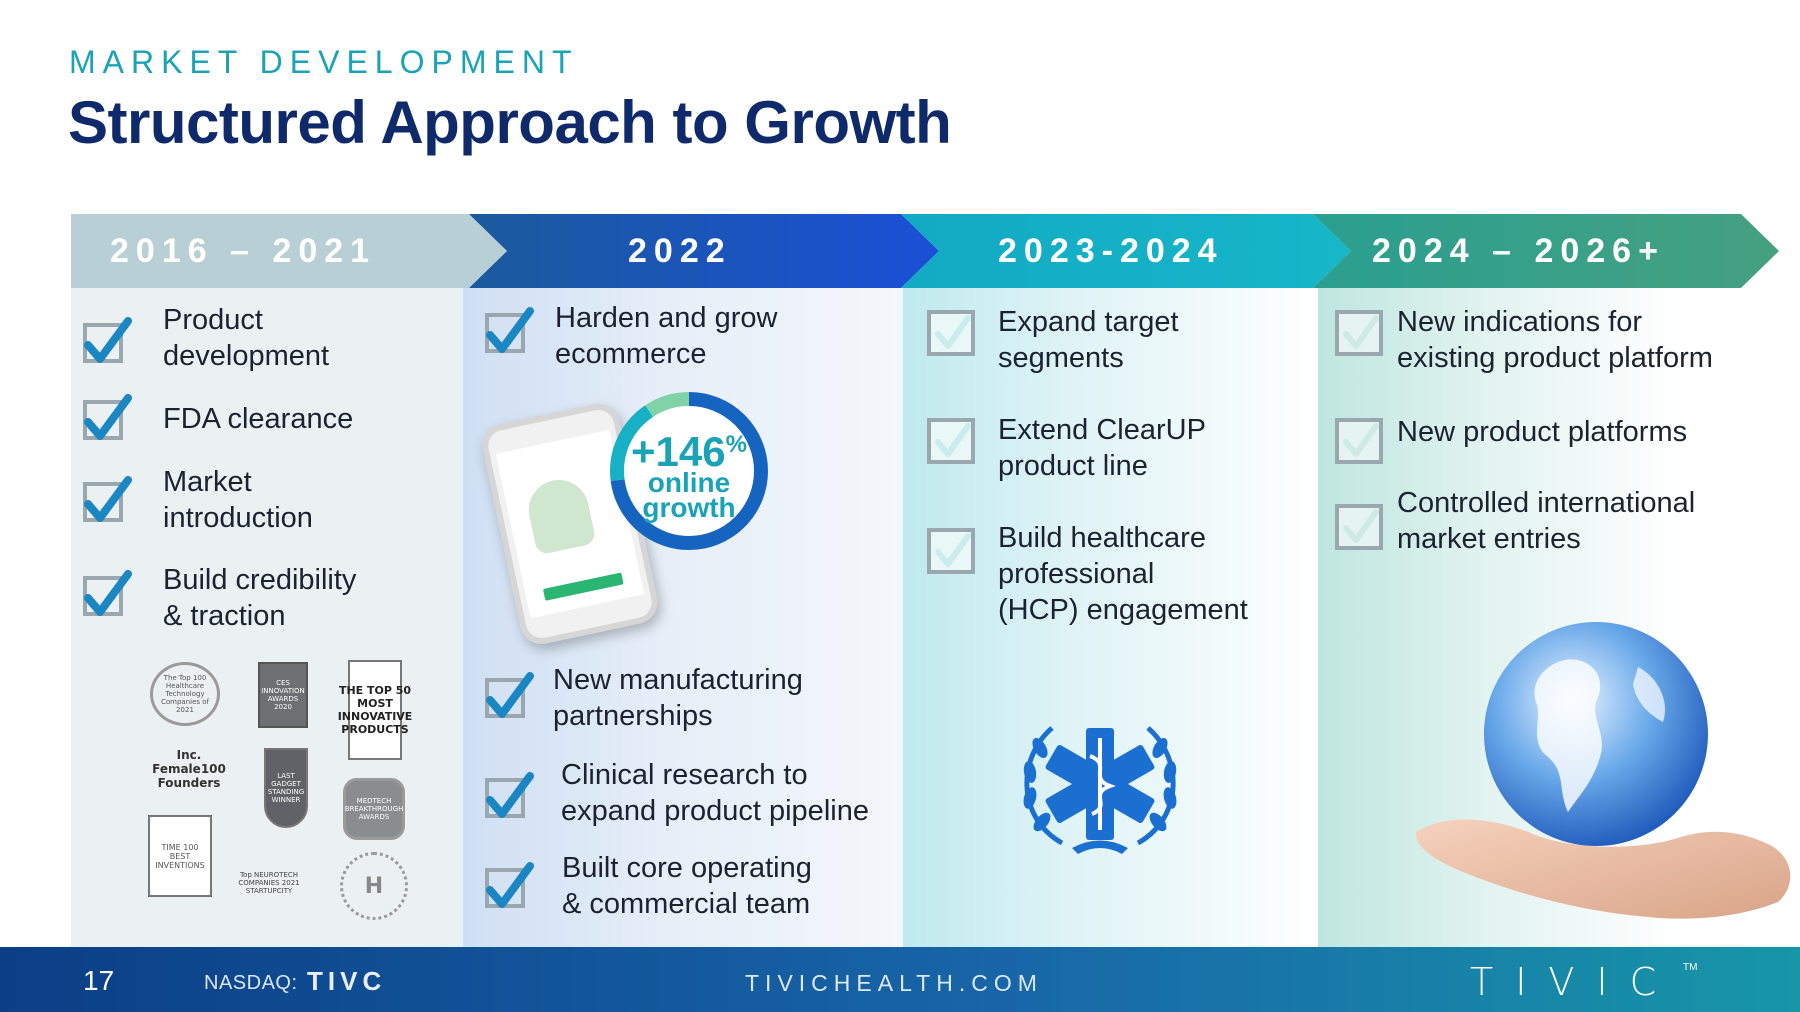 This screenshot has width=1800, height=1012. What do you see at coordinates (510, 122) in the screenshot?
I see `page-title: Structured Approach to Growth` at bounding box center [510, 122].